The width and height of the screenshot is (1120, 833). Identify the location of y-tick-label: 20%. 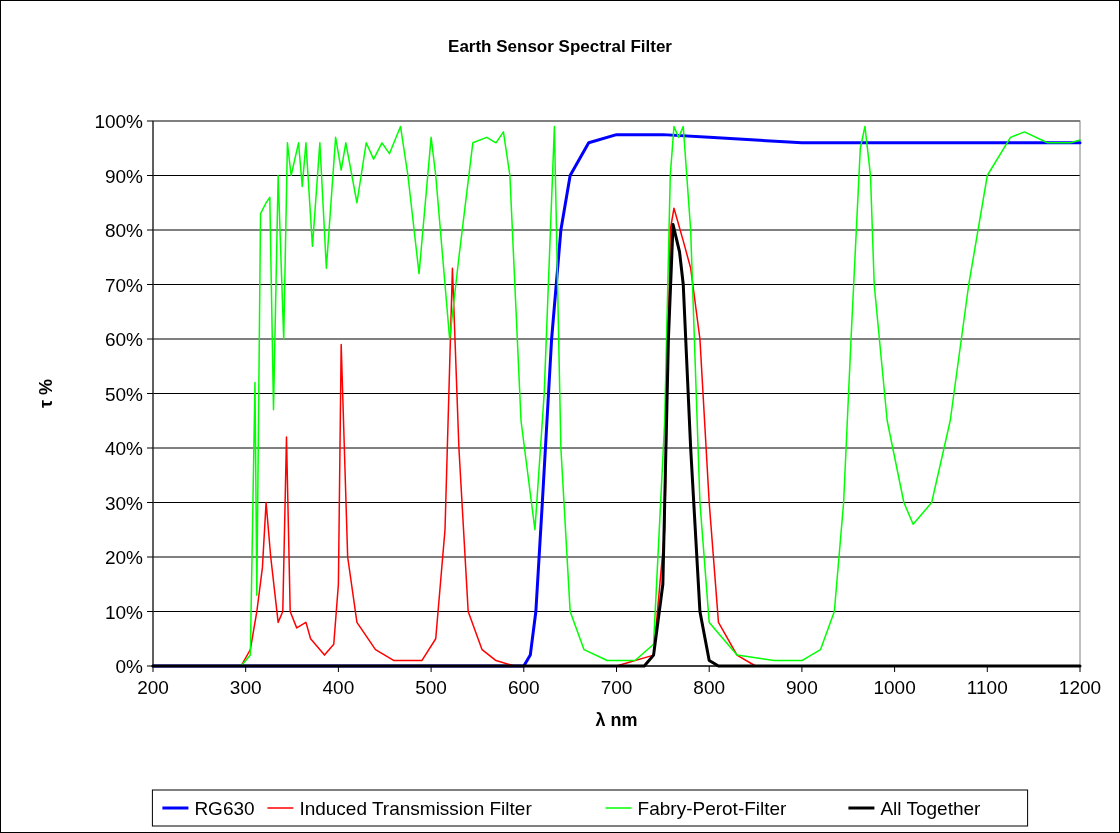
(124, 557).